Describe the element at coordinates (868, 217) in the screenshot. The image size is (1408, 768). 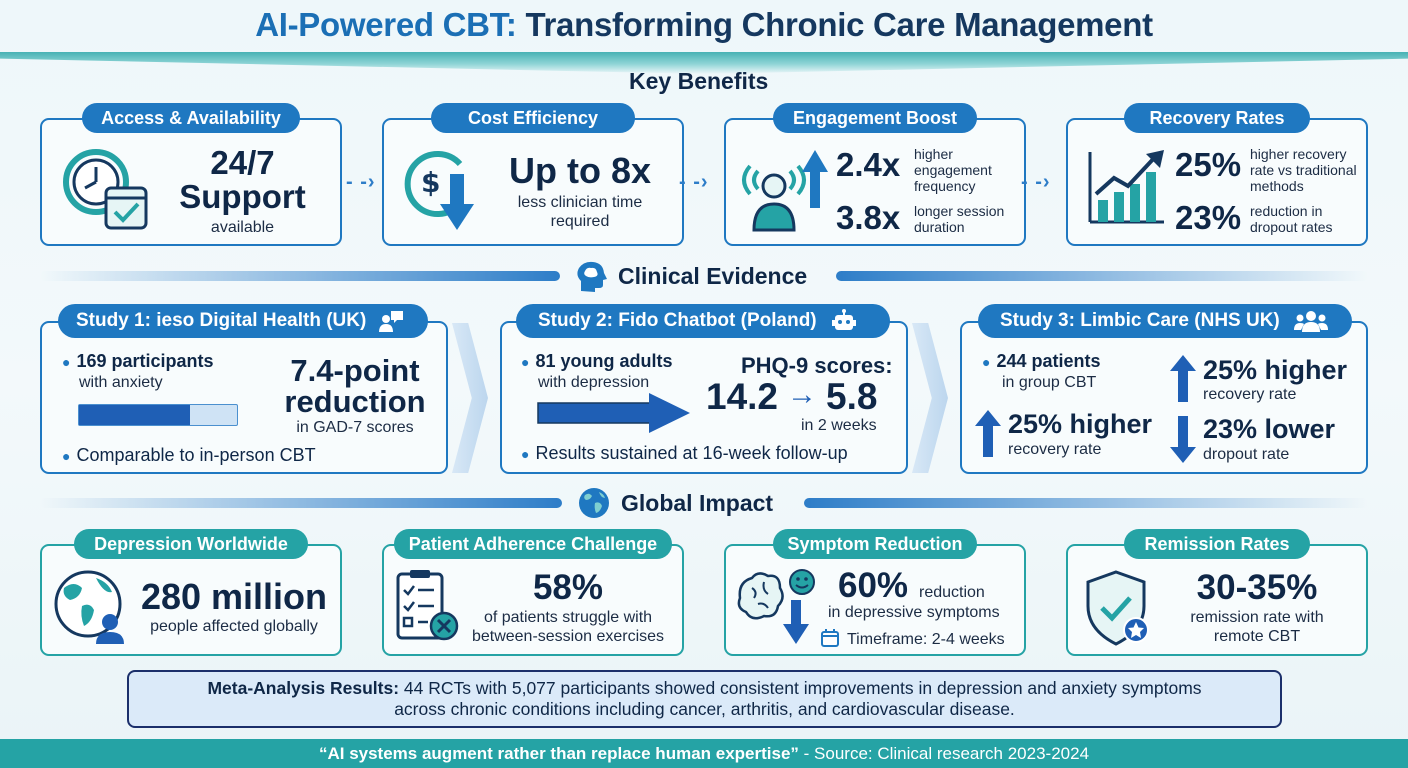
I see `engagement-value-2: 3.8x` at that location.